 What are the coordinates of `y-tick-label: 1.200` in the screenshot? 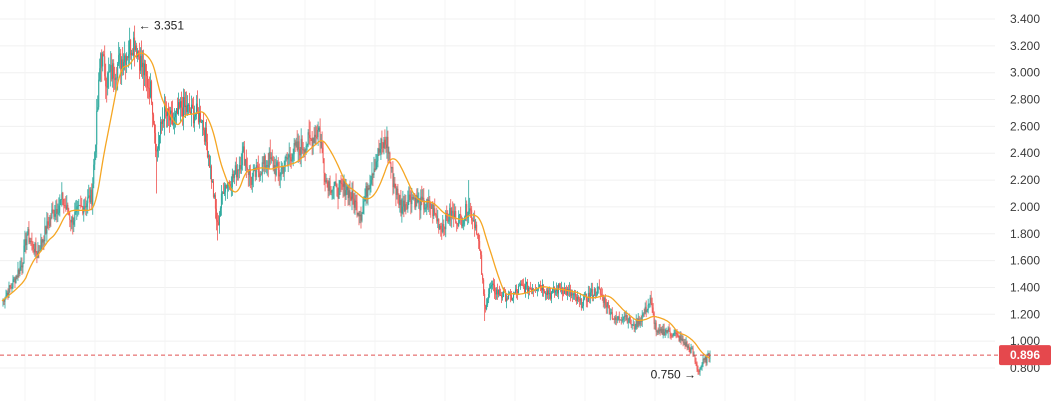 It's located at (1025, 314).